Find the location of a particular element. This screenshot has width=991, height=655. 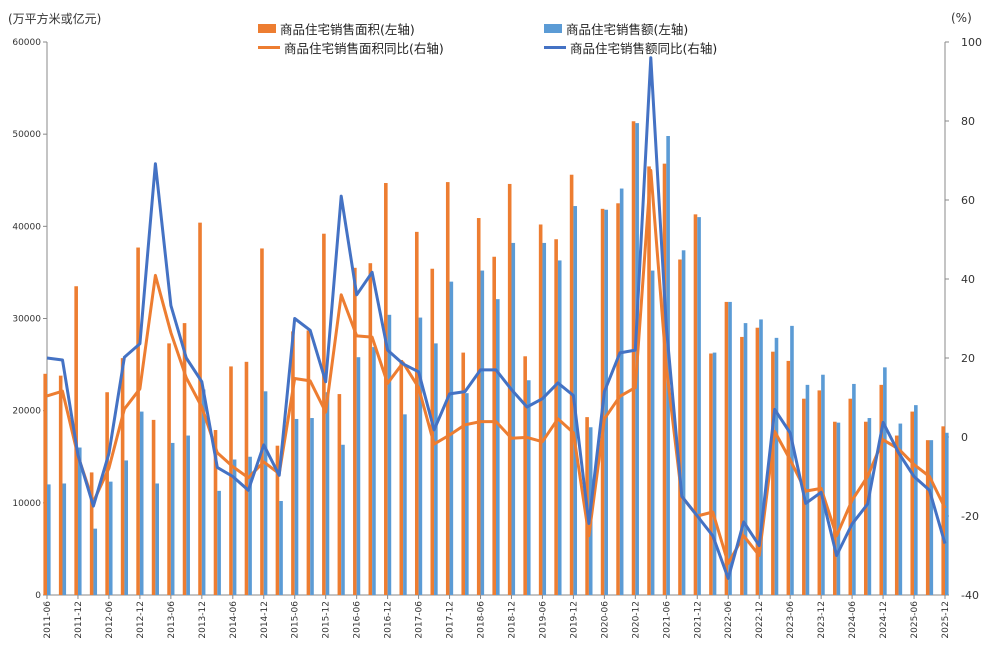

y-left-tick-label: 20000 is located at coordinates (26, 412).